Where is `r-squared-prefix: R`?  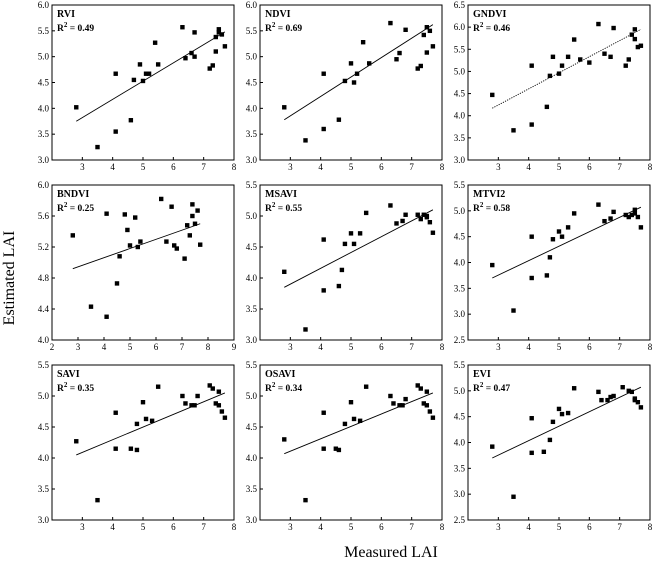 r-squared-prefix: R is located at coordinates (476, 389).